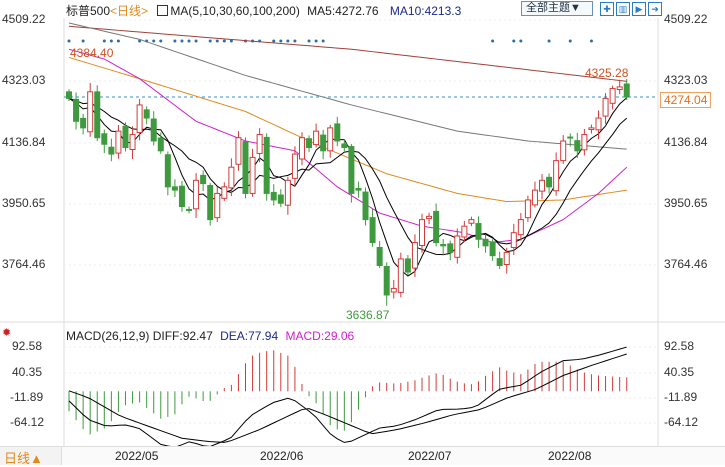 This screenshot has width=725, height=467. Describe the element at coordinates (24, 264) in the screenshot. I see `price-axis-label-left: 3764.46` at that location.